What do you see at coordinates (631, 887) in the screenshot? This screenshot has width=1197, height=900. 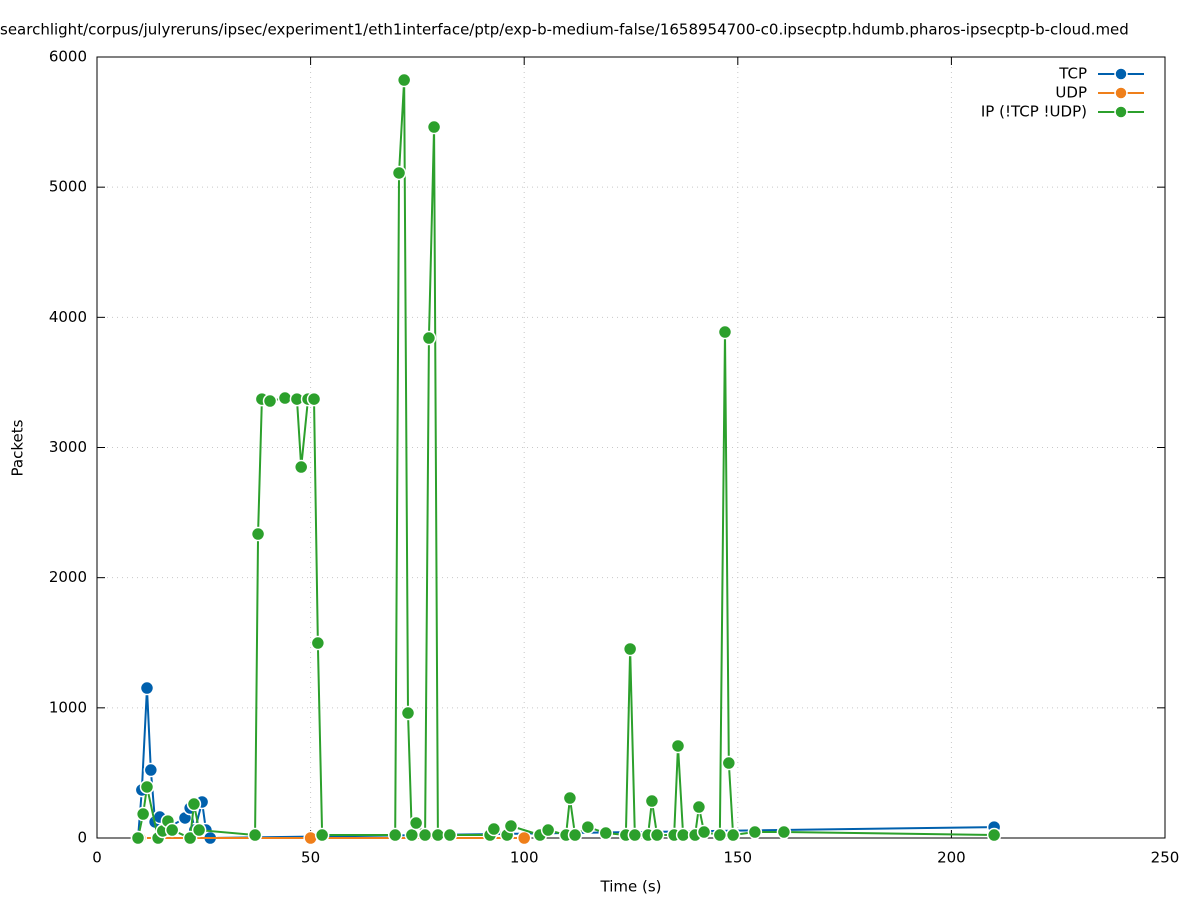 I see `x-axis-label: Time (s)` at bounding box center [631, 887].